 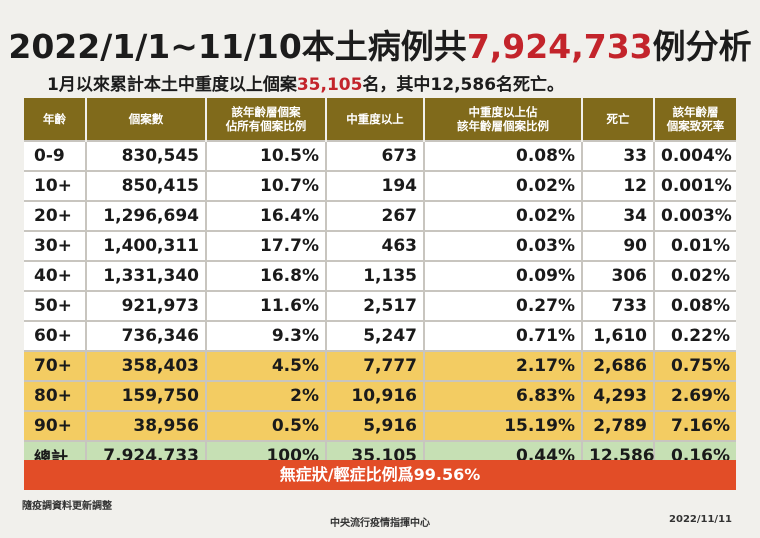 What do you see at coordinates (55, 245) in the screenshot?
I see `table-cell: 30+` at bounding box center [55, 245].